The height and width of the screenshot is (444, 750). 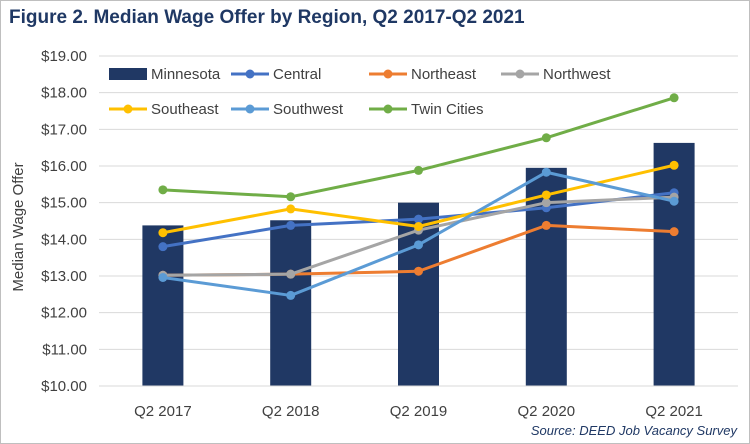 What do you see at coordinates (674, 411) in the screenshot?
I see `x-tick-label: Q2 2021` at bounding box center [674, 411].